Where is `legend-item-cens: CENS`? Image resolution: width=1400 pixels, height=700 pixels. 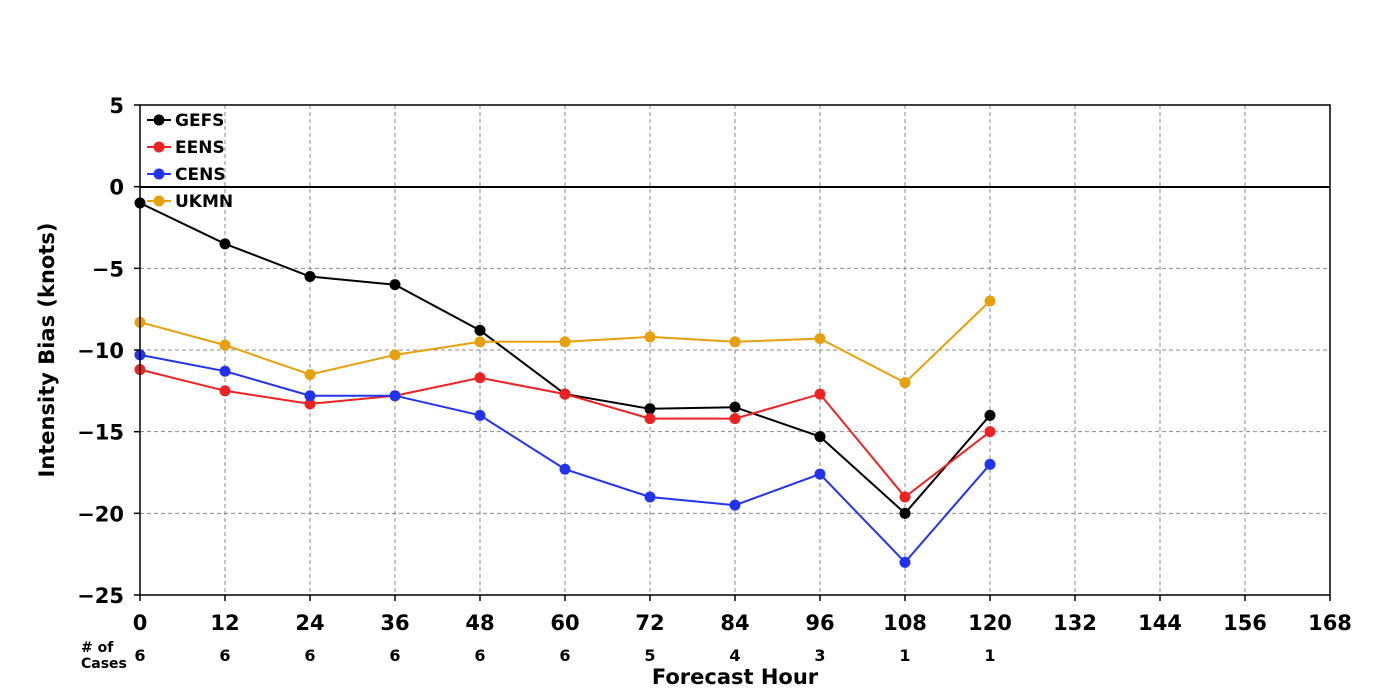
legend-item-cens: CENS is located at coordinates (186, 175).